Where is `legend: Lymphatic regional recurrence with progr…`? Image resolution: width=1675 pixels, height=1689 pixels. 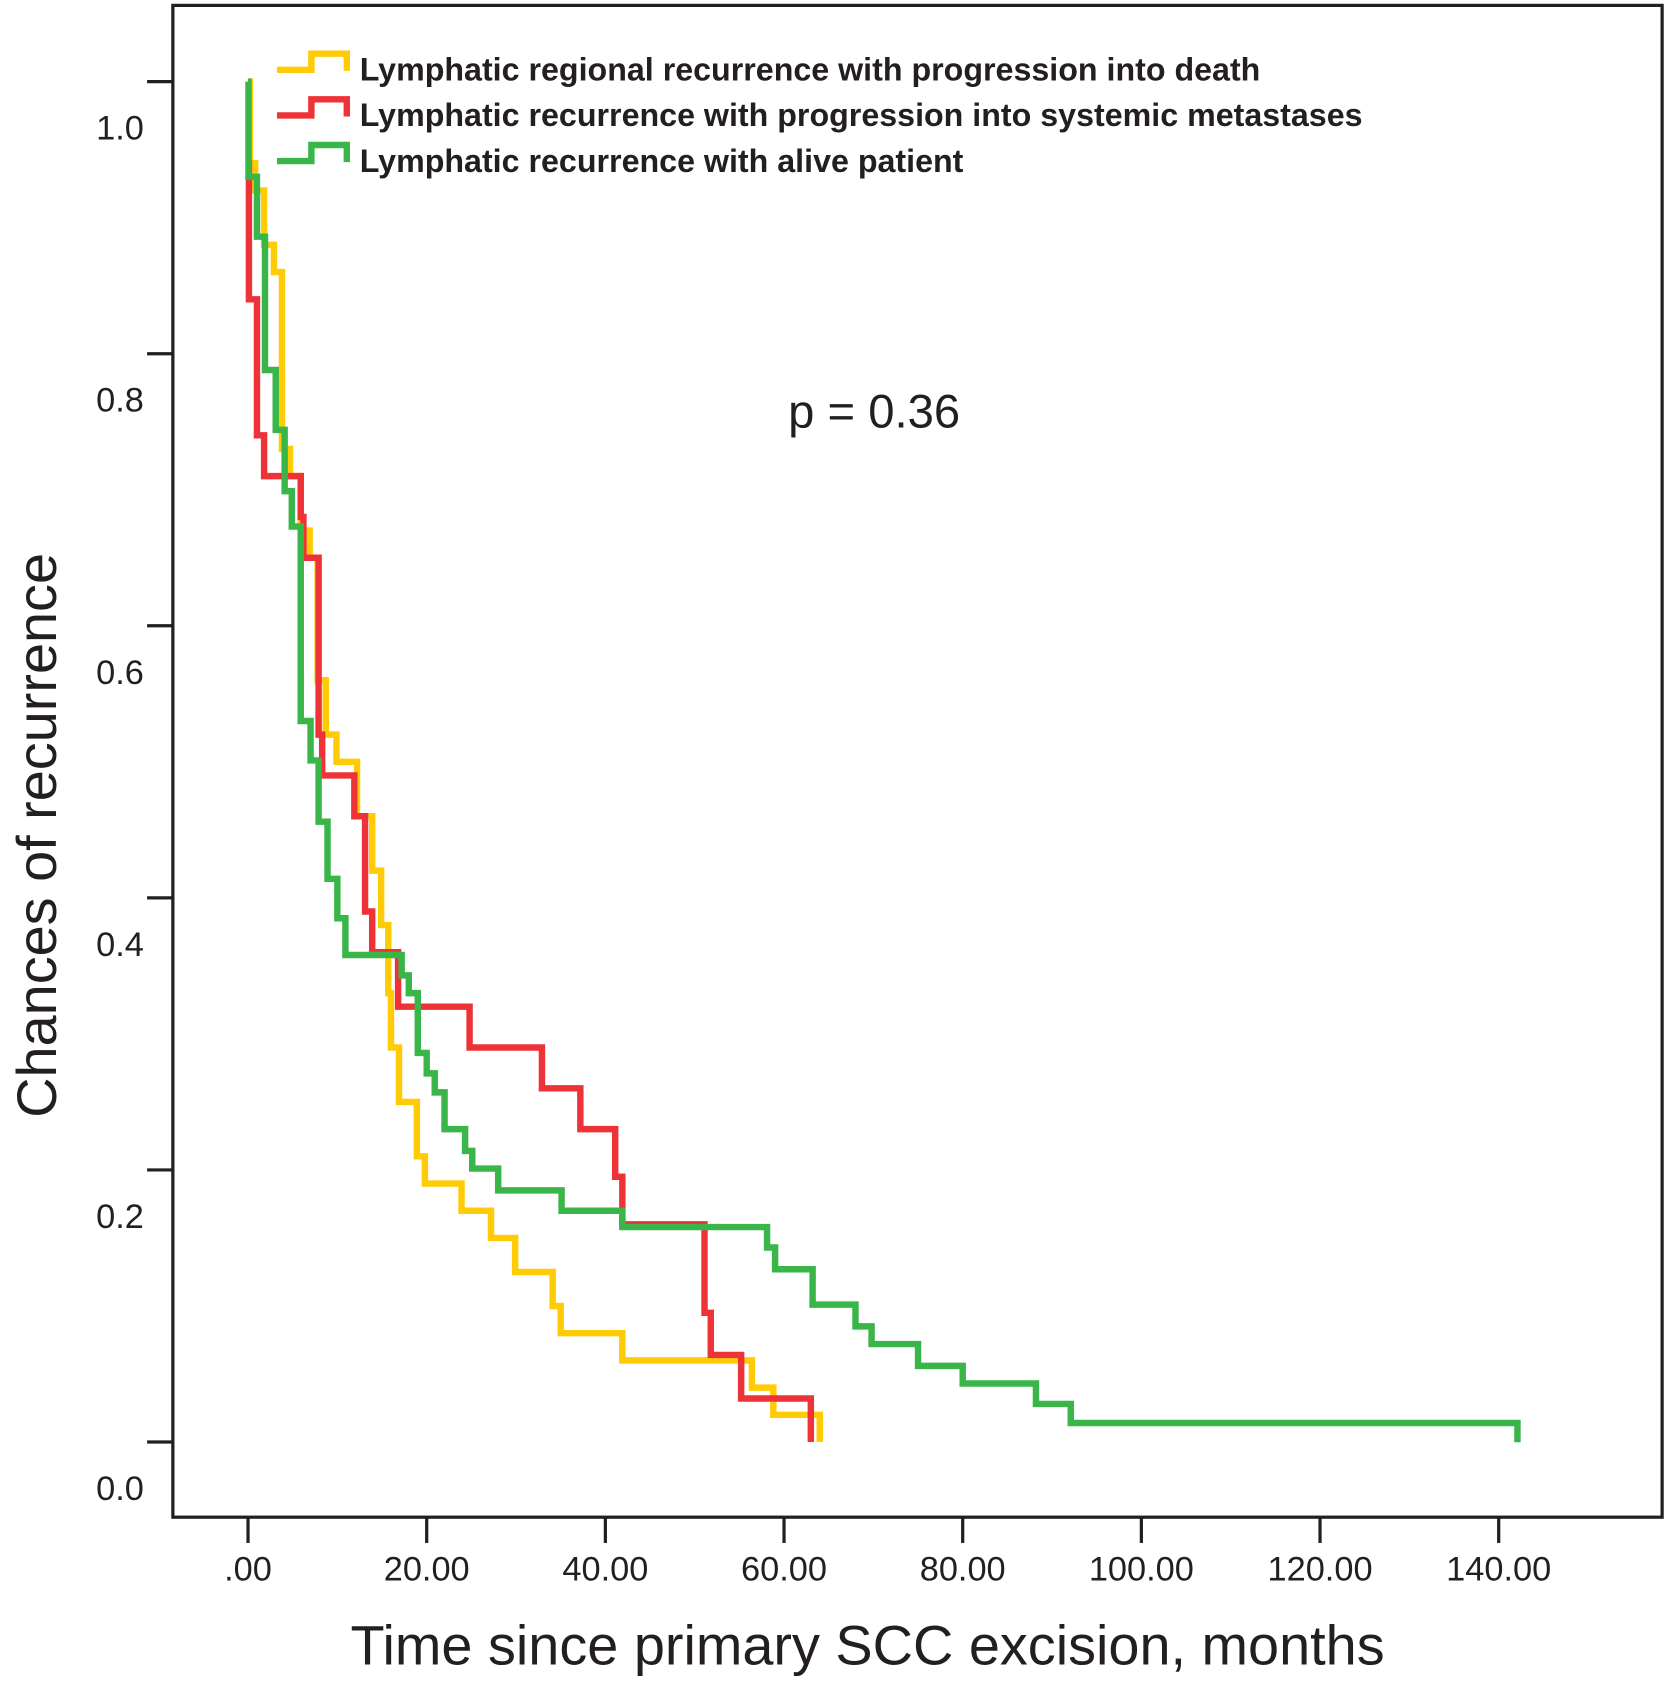
legend: Lymphatic regional recurrence with progr… is located at coordinates (820, 114).